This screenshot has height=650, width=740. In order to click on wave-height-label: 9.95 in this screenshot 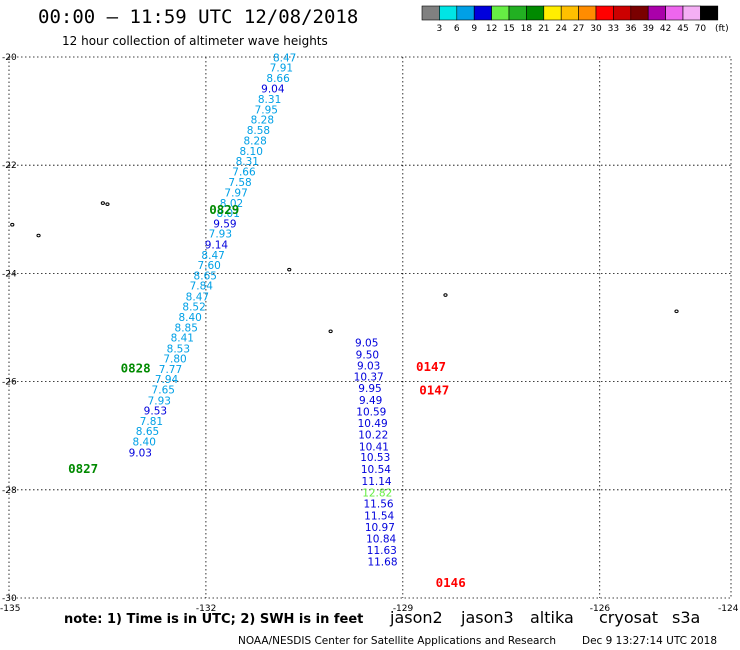, I will do `click(369, 389)`.